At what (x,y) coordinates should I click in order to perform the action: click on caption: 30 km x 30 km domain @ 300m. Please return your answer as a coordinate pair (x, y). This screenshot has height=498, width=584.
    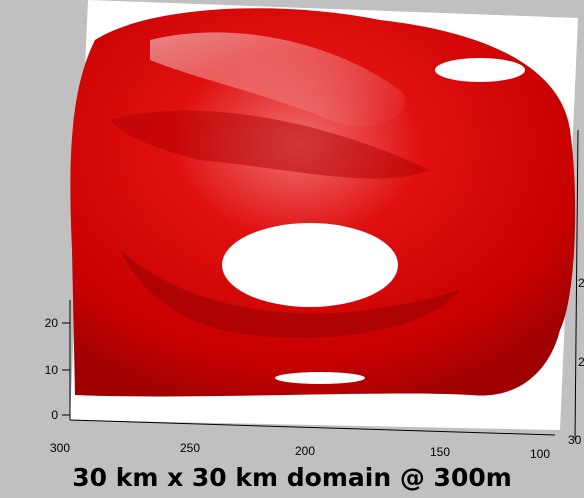
    Looking at the image, I should click on (292, 477).